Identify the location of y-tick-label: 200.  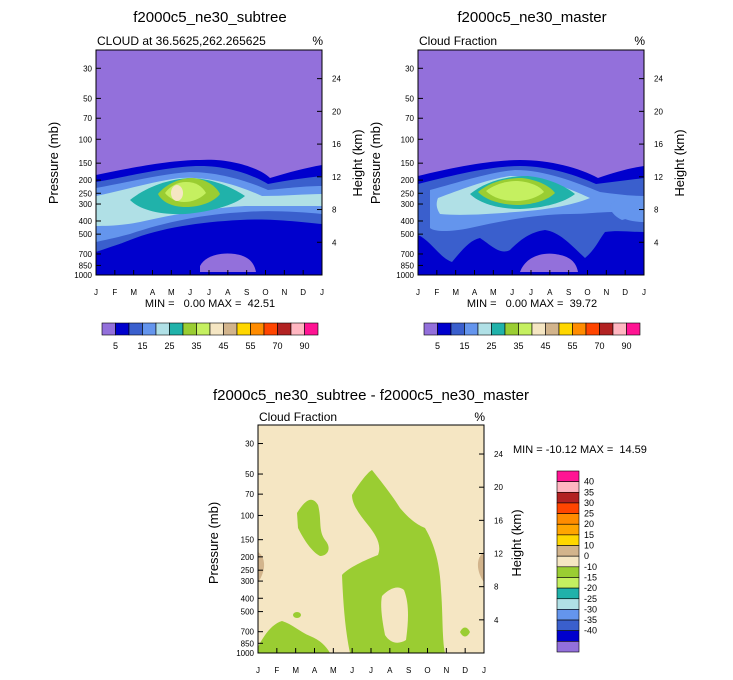
(86, 180).